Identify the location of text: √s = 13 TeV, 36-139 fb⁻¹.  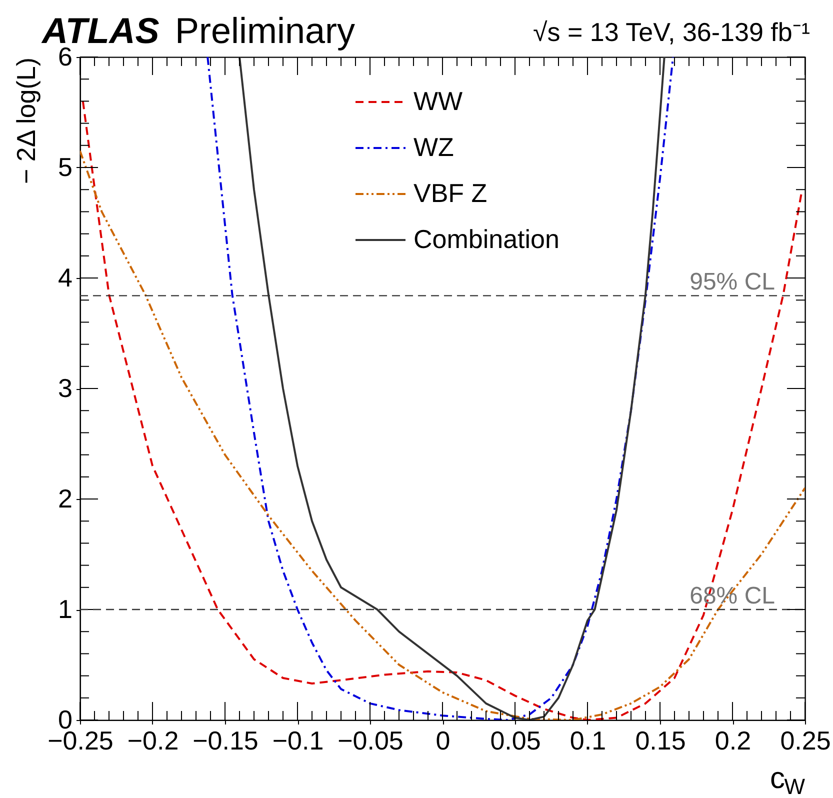
(671, 32).